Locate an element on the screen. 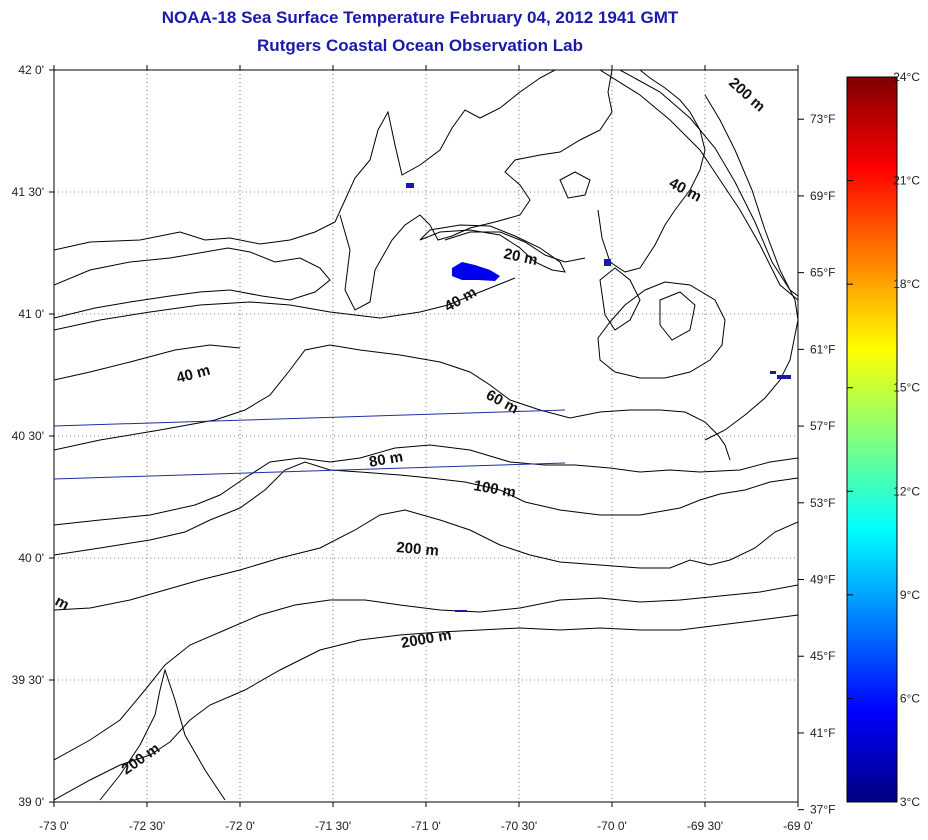 The width and height of the screenshot is (928, 840). fahrenheit-tick-label: 49°F is located at coordinates (822, 580).